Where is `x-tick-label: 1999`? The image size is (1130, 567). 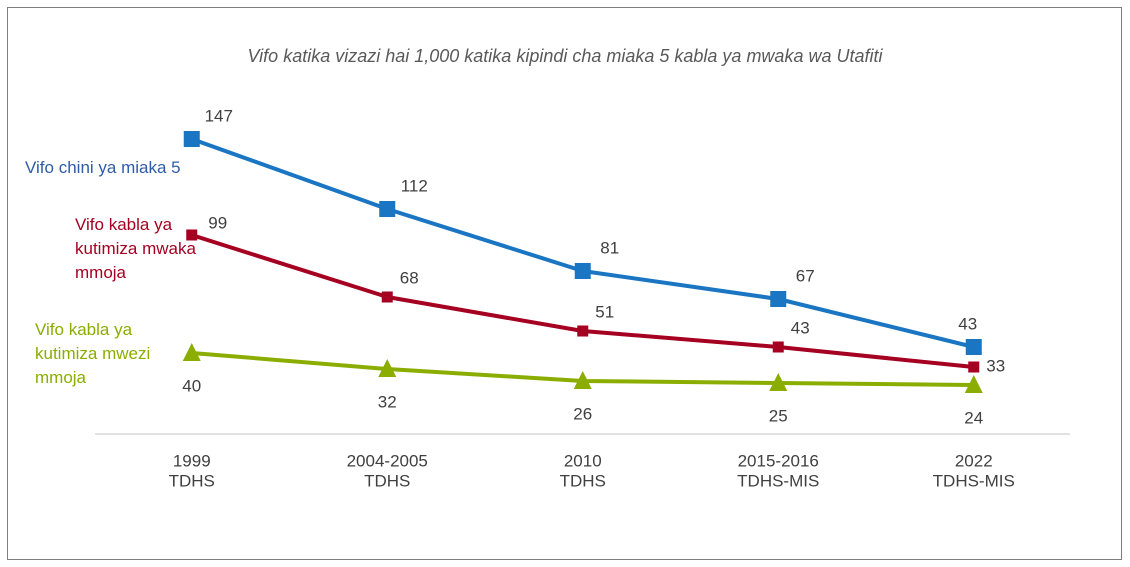
x-tick-label: 1999 is located at coordinates (192, 460).